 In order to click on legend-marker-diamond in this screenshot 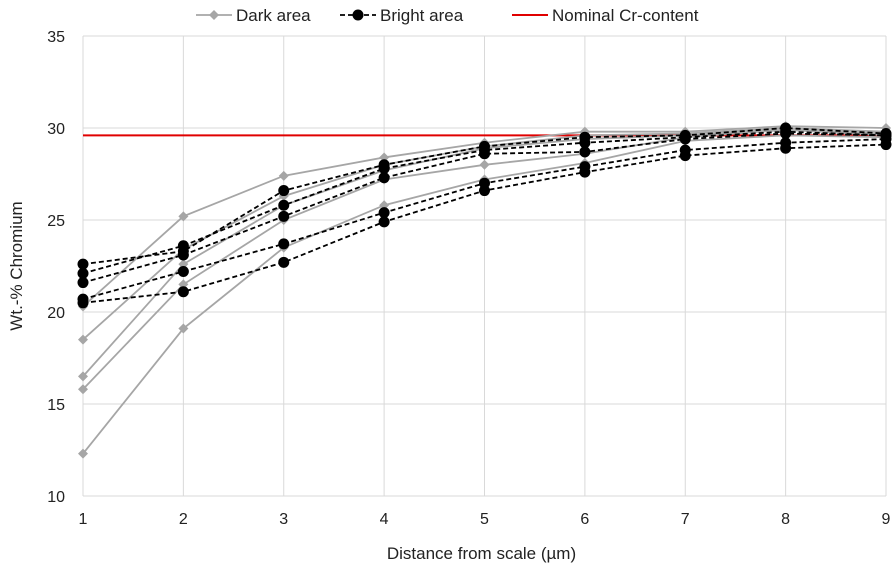, I will do `click(214, 15)`.